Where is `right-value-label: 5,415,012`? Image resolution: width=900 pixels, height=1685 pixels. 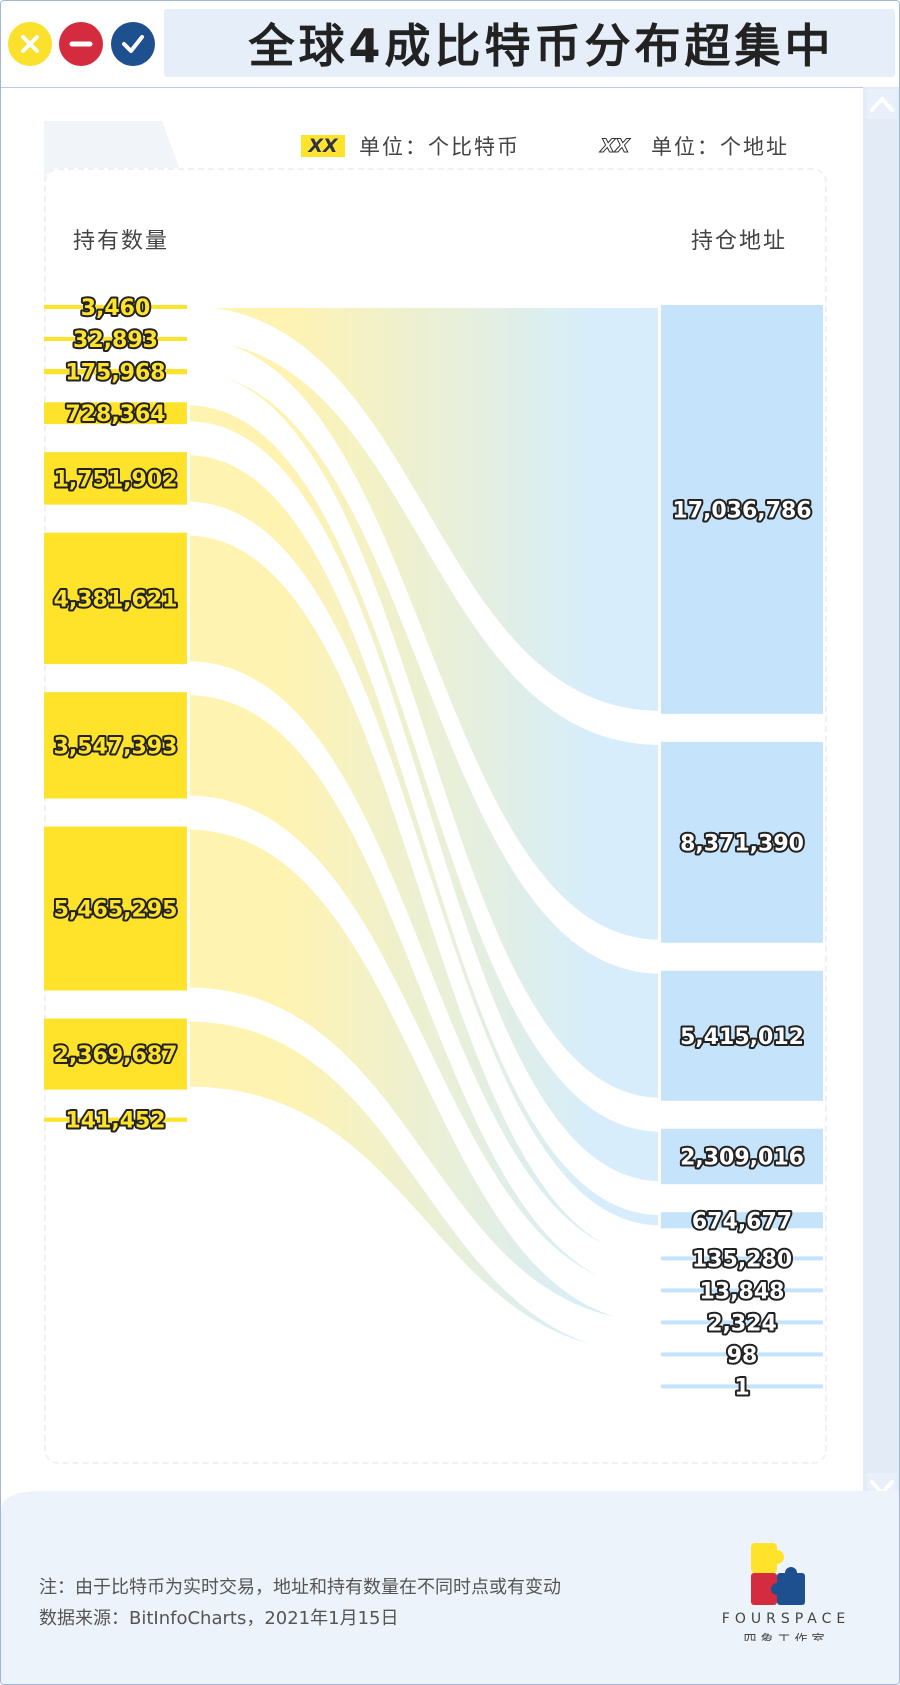
right-value-label: 5,415,012 is located at coordinates (742, 1037).